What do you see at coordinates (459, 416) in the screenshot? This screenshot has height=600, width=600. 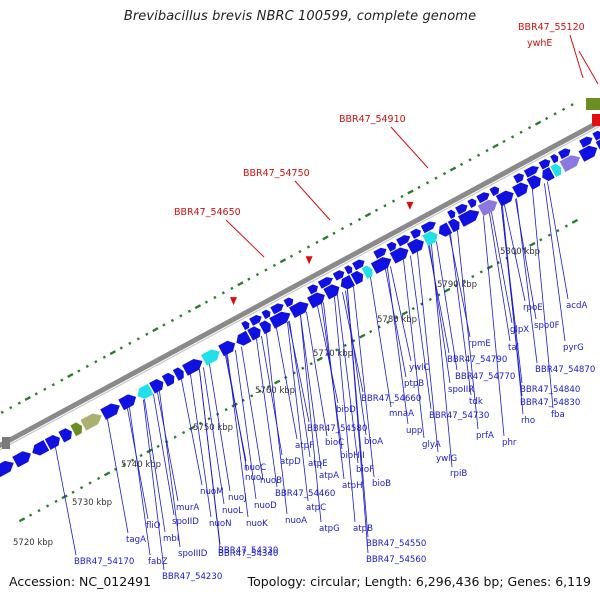 I see `gene-label: BBR47_54730` at bounding box center [459, 416].